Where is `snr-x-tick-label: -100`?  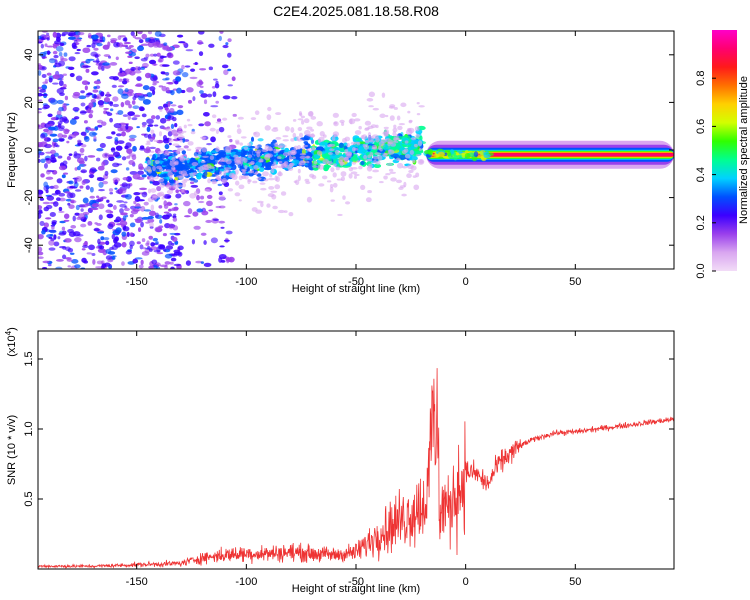 snr-x-tick-label: -100 is located at coordinates (246, 582).